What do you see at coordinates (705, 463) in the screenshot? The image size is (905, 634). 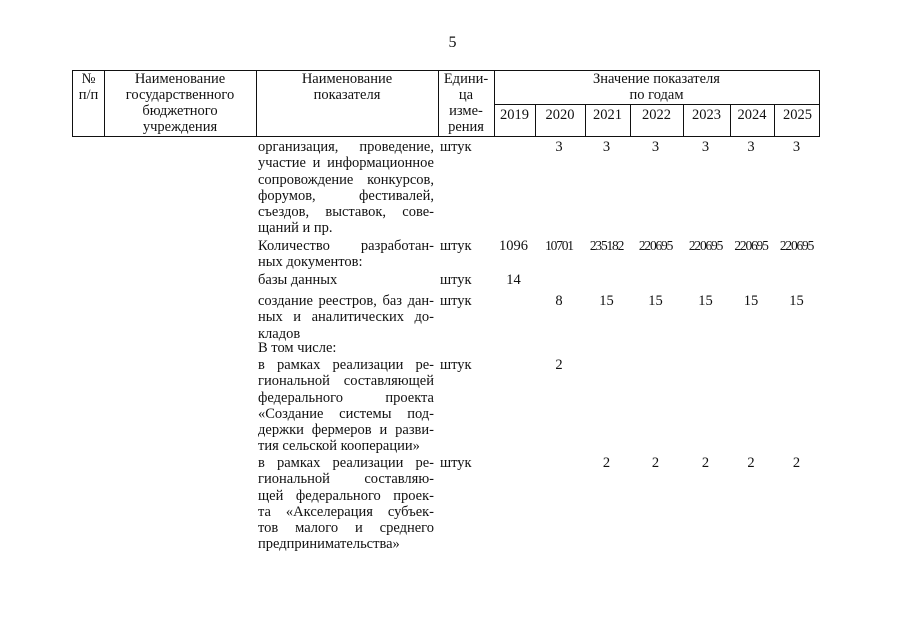 I see `value-2023: 2` at bounding box center [705, 463].